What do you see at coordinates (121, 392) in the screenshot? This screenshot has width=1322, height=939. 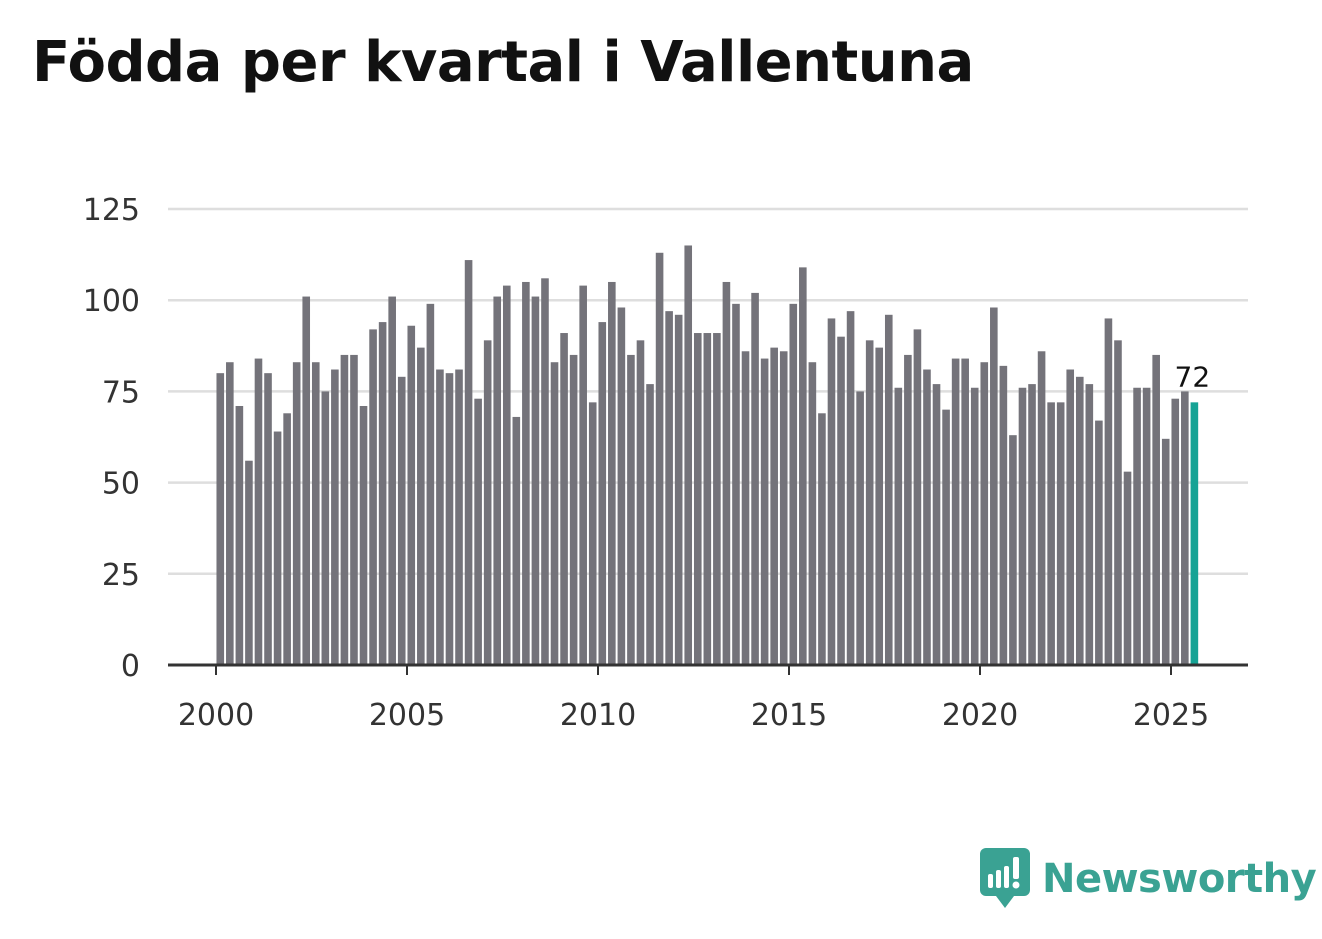 I see `y-tick-label: 75` at bounding box center [121, 392].